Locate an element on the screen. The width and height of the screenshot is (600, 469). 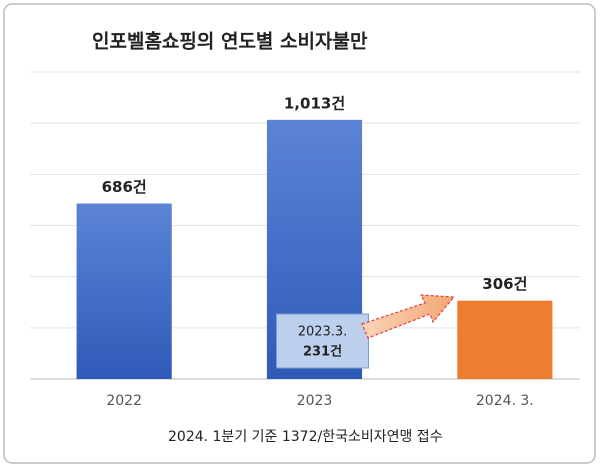
footnote: 2024. 1분기 기준 1372/한국소비자연맹 접수 is located at coordinates (305, 437).